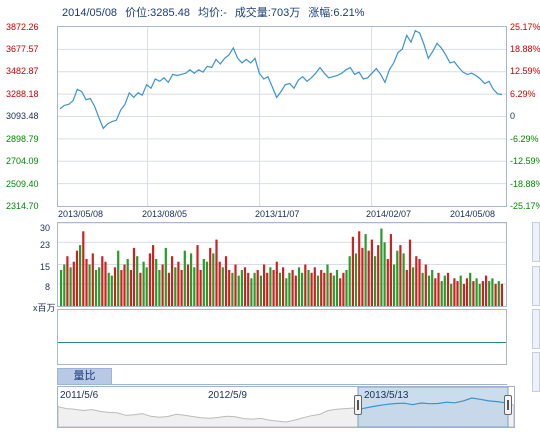  Describe the element at coordinates (22, 116) in the screenshot. I see `price-tick-4: 3093.48` at that location.